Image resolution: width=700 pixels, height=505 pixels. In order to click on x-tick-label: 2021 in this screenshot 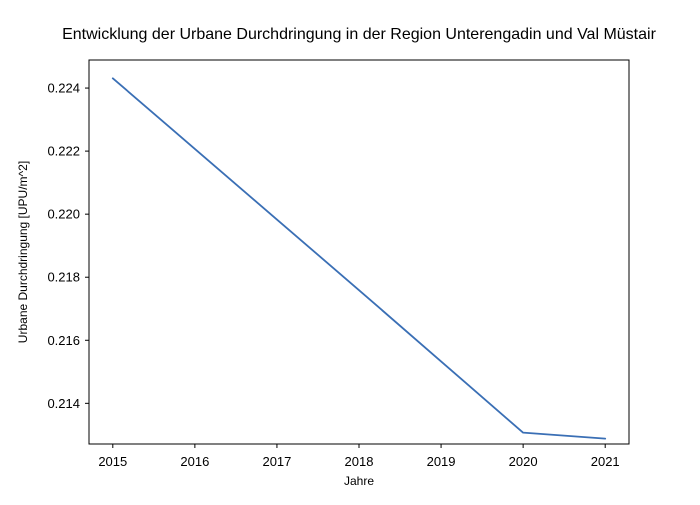, I will do `click(605, 461)`.